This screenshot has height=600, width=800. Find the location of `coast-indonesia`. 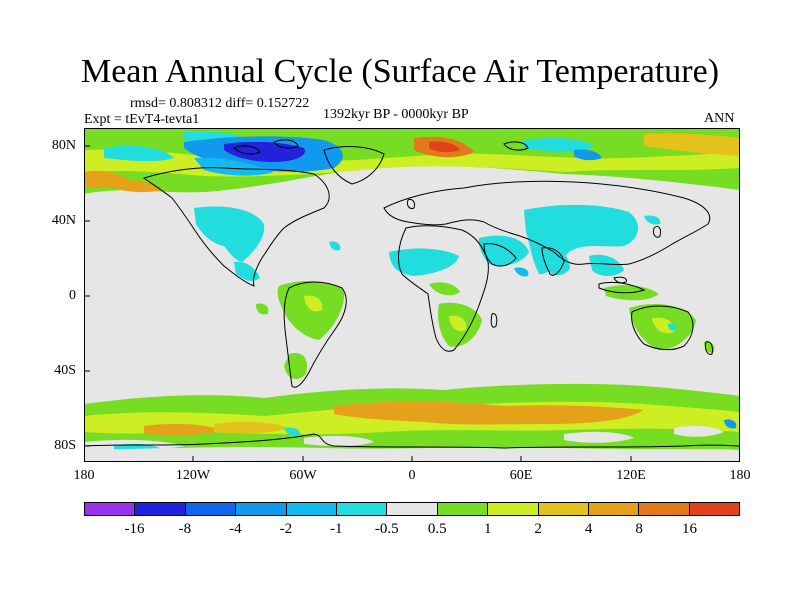

coast-indonesia is located at coordinates (622, 285).